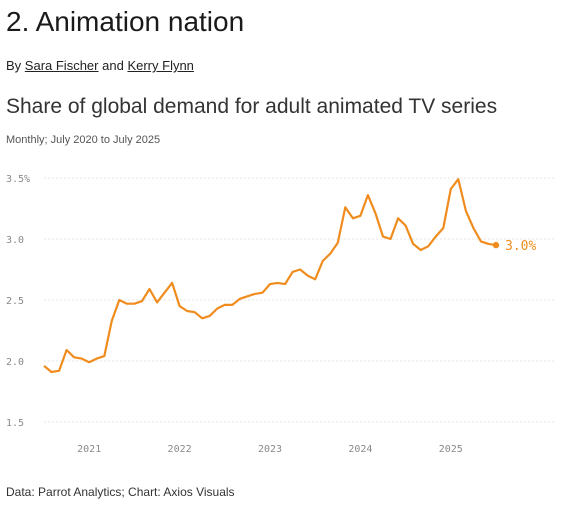 Image resolution: width=574 pixels, height=519 pixels. Describe the element at coordinates (18, 179) in the screenshot. I see `y-tick-label: 3.5%` at that location.